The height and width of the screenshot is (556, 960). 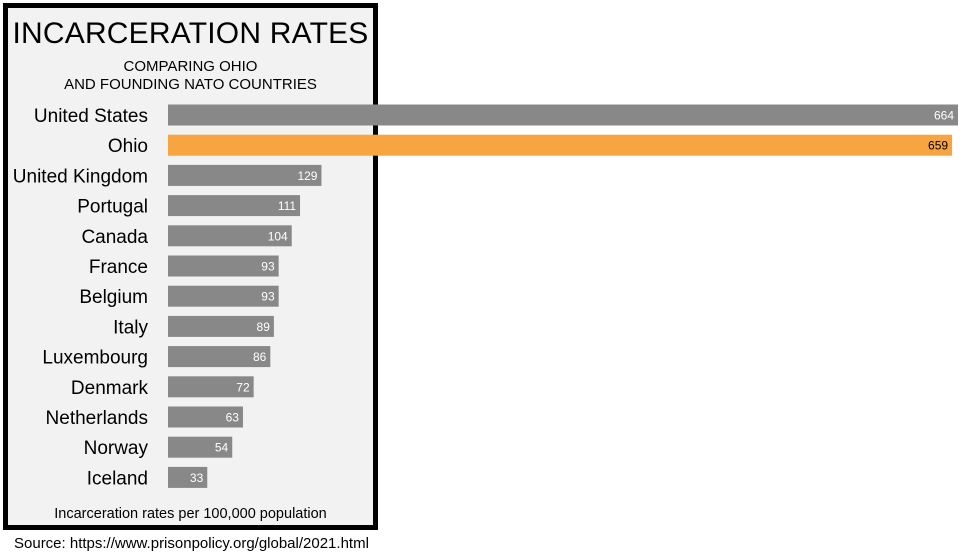 I want to click on chart-subtitle-line1: COMPARING OHIO, so click(x=190, y=66).